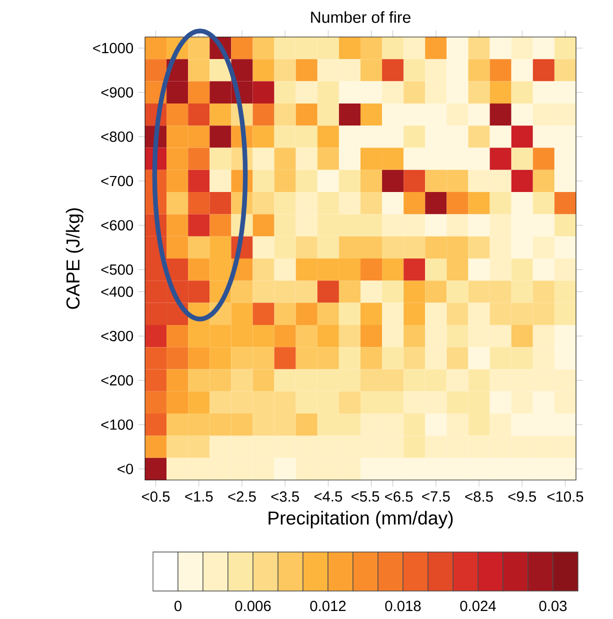 Image resolution: width=613 pixels, height=619 pixels. I want to click on x-tick-label: <4.5, so click(328, 496).